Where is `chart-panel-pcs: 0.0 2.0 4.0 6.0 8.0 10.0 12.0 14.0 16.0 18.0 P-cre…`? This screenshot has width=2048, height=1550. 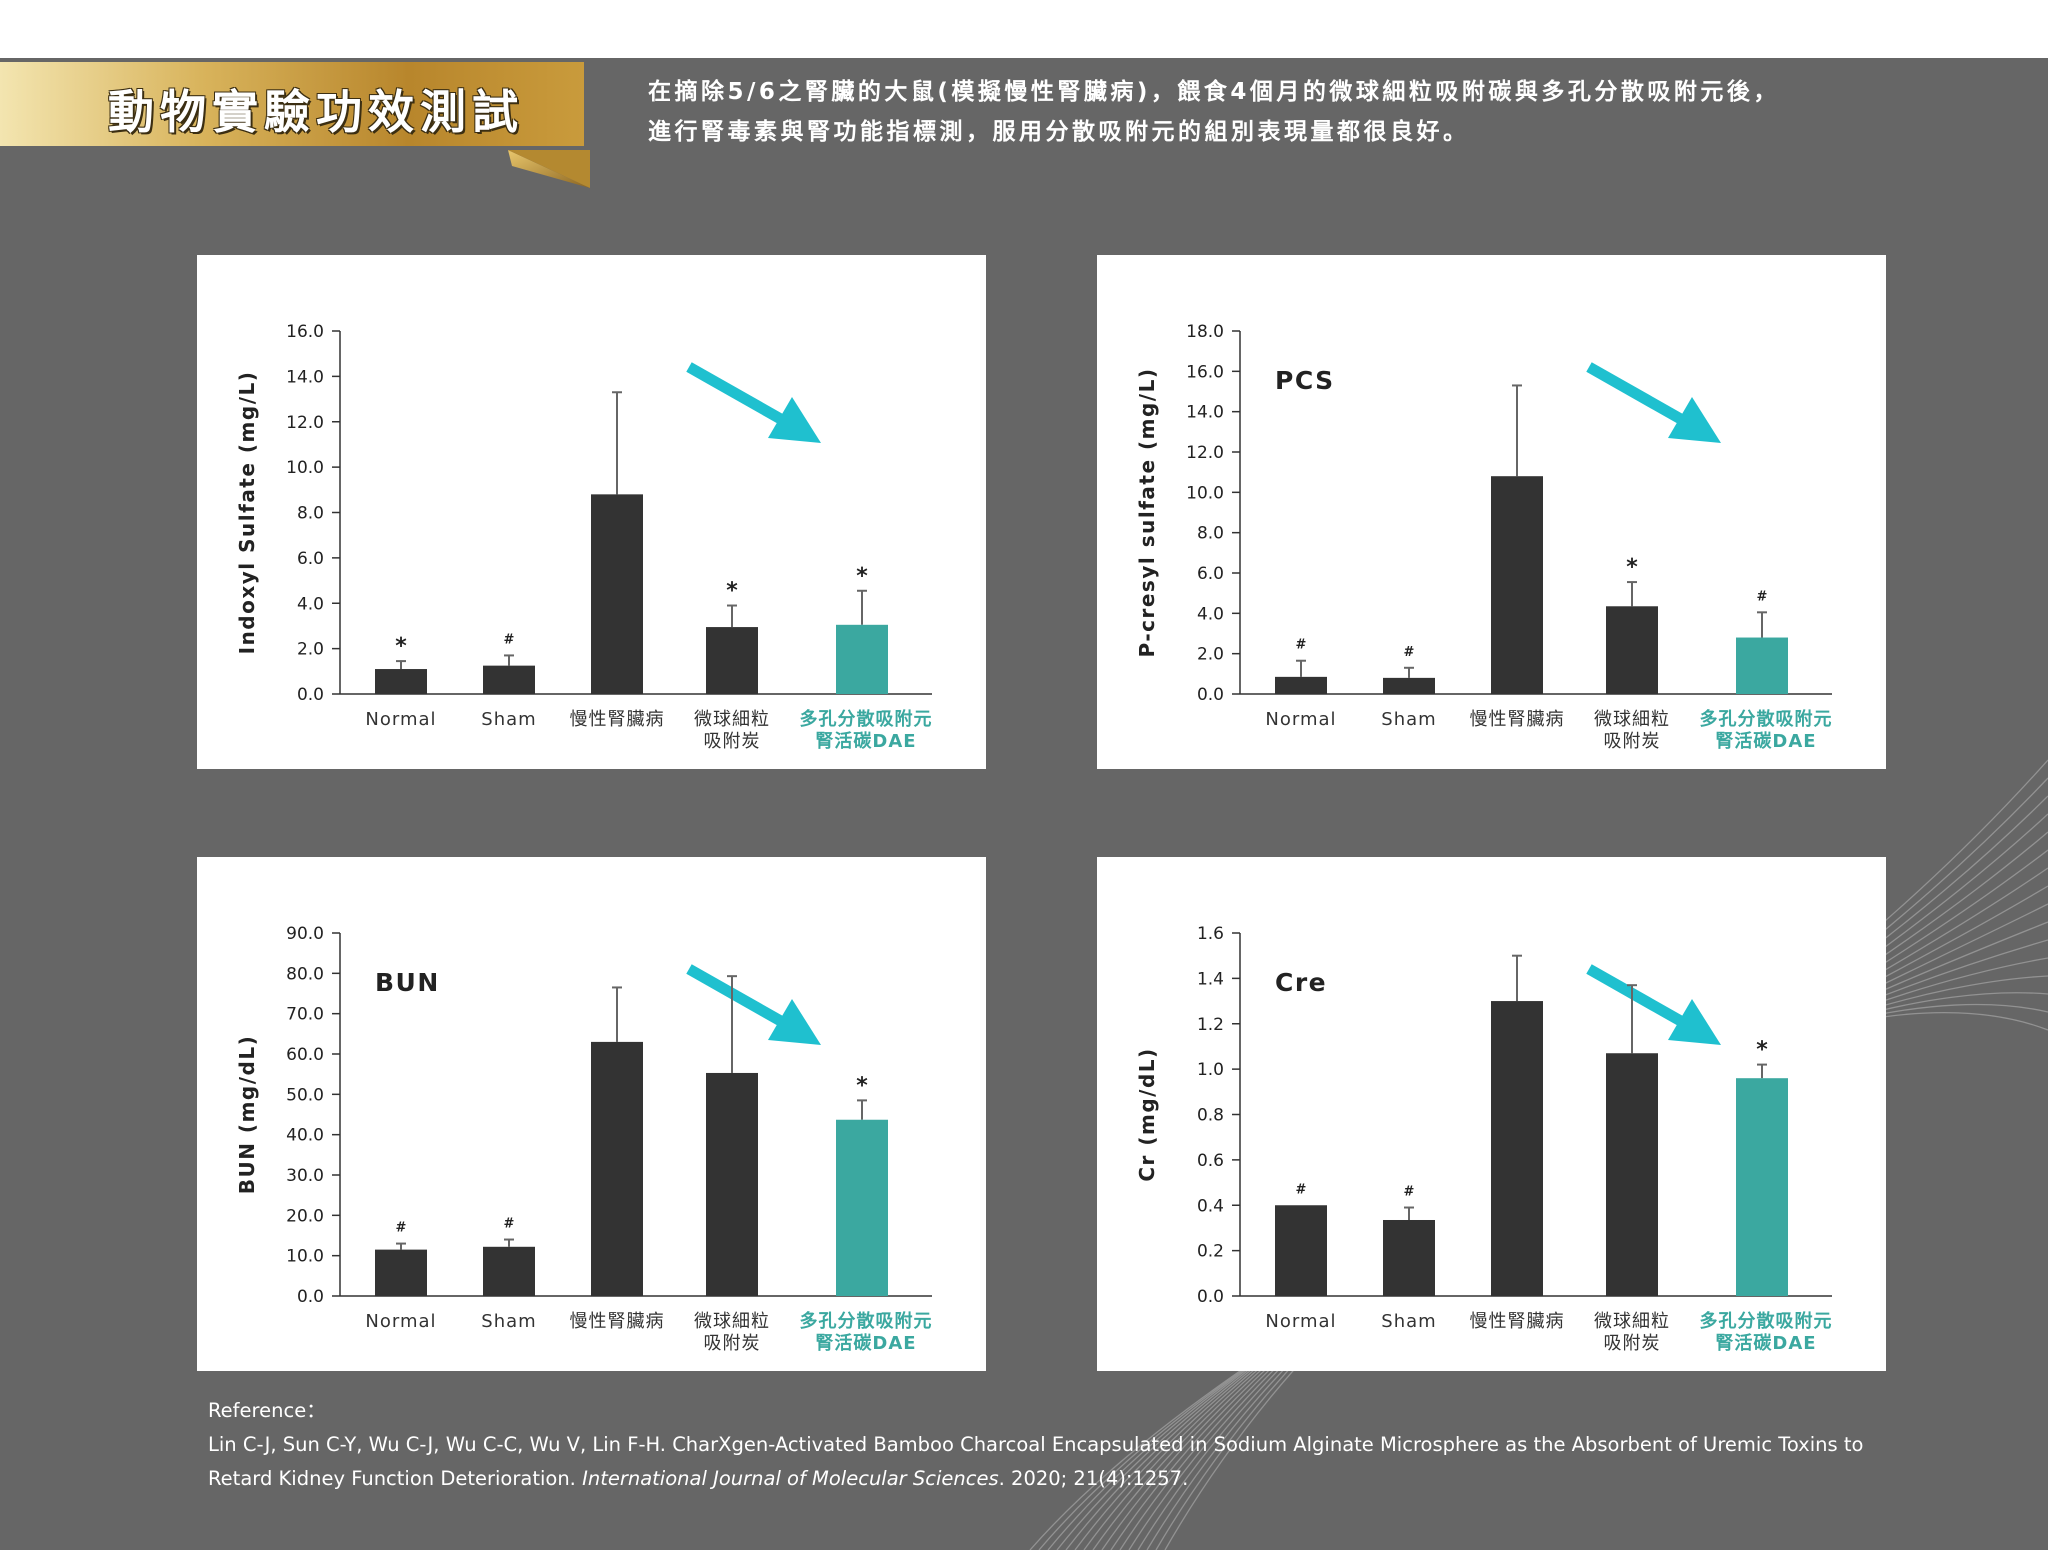 chart-panel-pcs: 0.0 2.0 4.0 6.0 8.0 10.0 12.0 14.0 16.0 18.0 P-cre… is located at coordinates (1491, 512).